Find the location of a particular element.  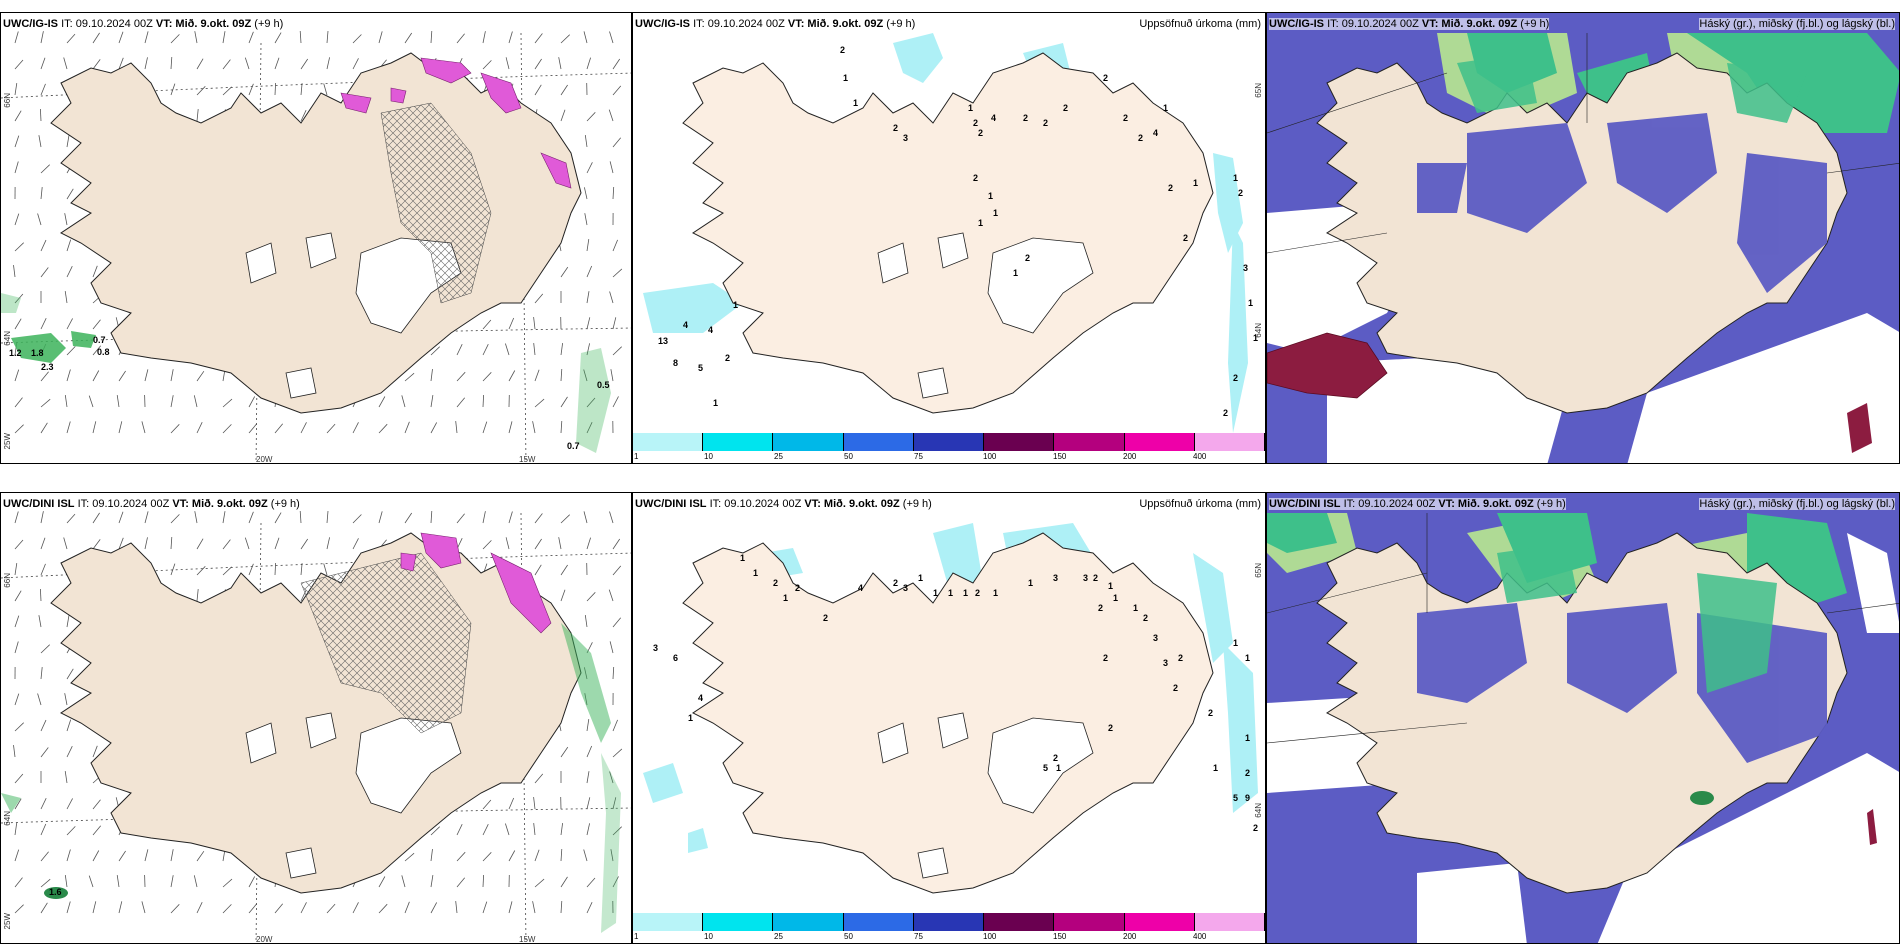

colorbar-label: 25 is located at coordinates (778, 936).